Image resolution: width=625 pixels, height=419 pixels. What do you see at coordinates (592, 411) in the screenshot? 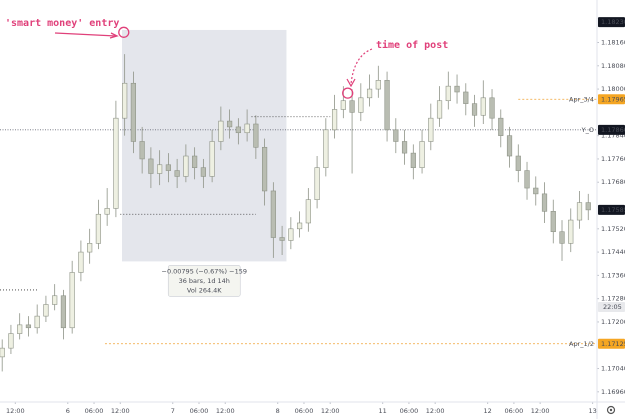
I see `x-tick-label: 13` at bounding box center [592, 411].